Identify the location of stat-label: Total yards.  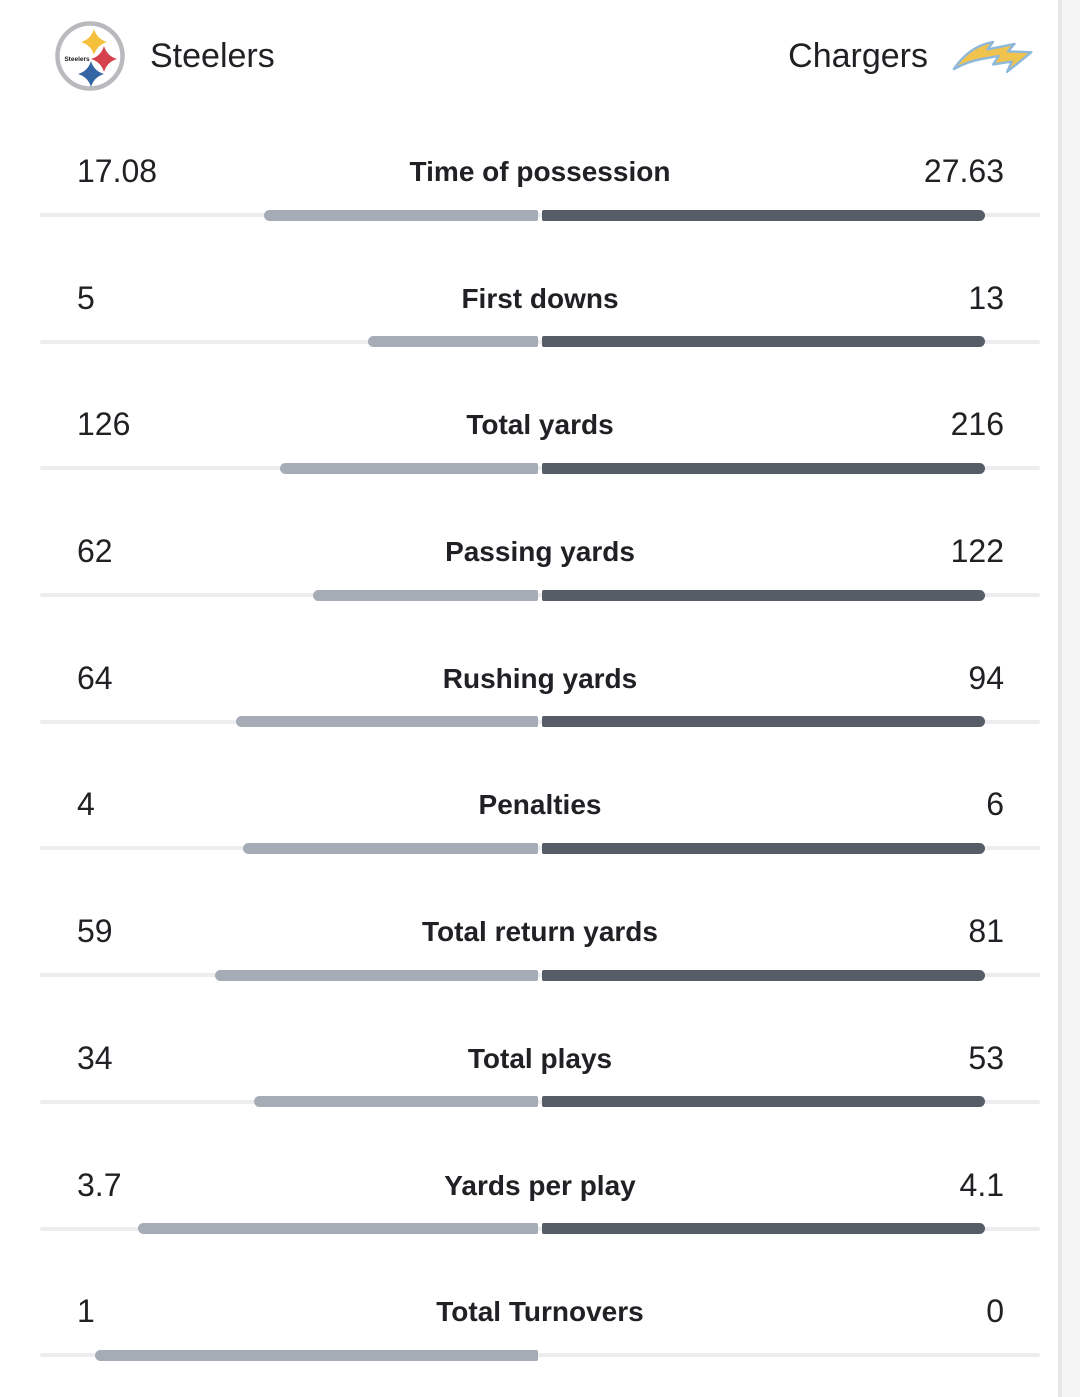
(540, 425).